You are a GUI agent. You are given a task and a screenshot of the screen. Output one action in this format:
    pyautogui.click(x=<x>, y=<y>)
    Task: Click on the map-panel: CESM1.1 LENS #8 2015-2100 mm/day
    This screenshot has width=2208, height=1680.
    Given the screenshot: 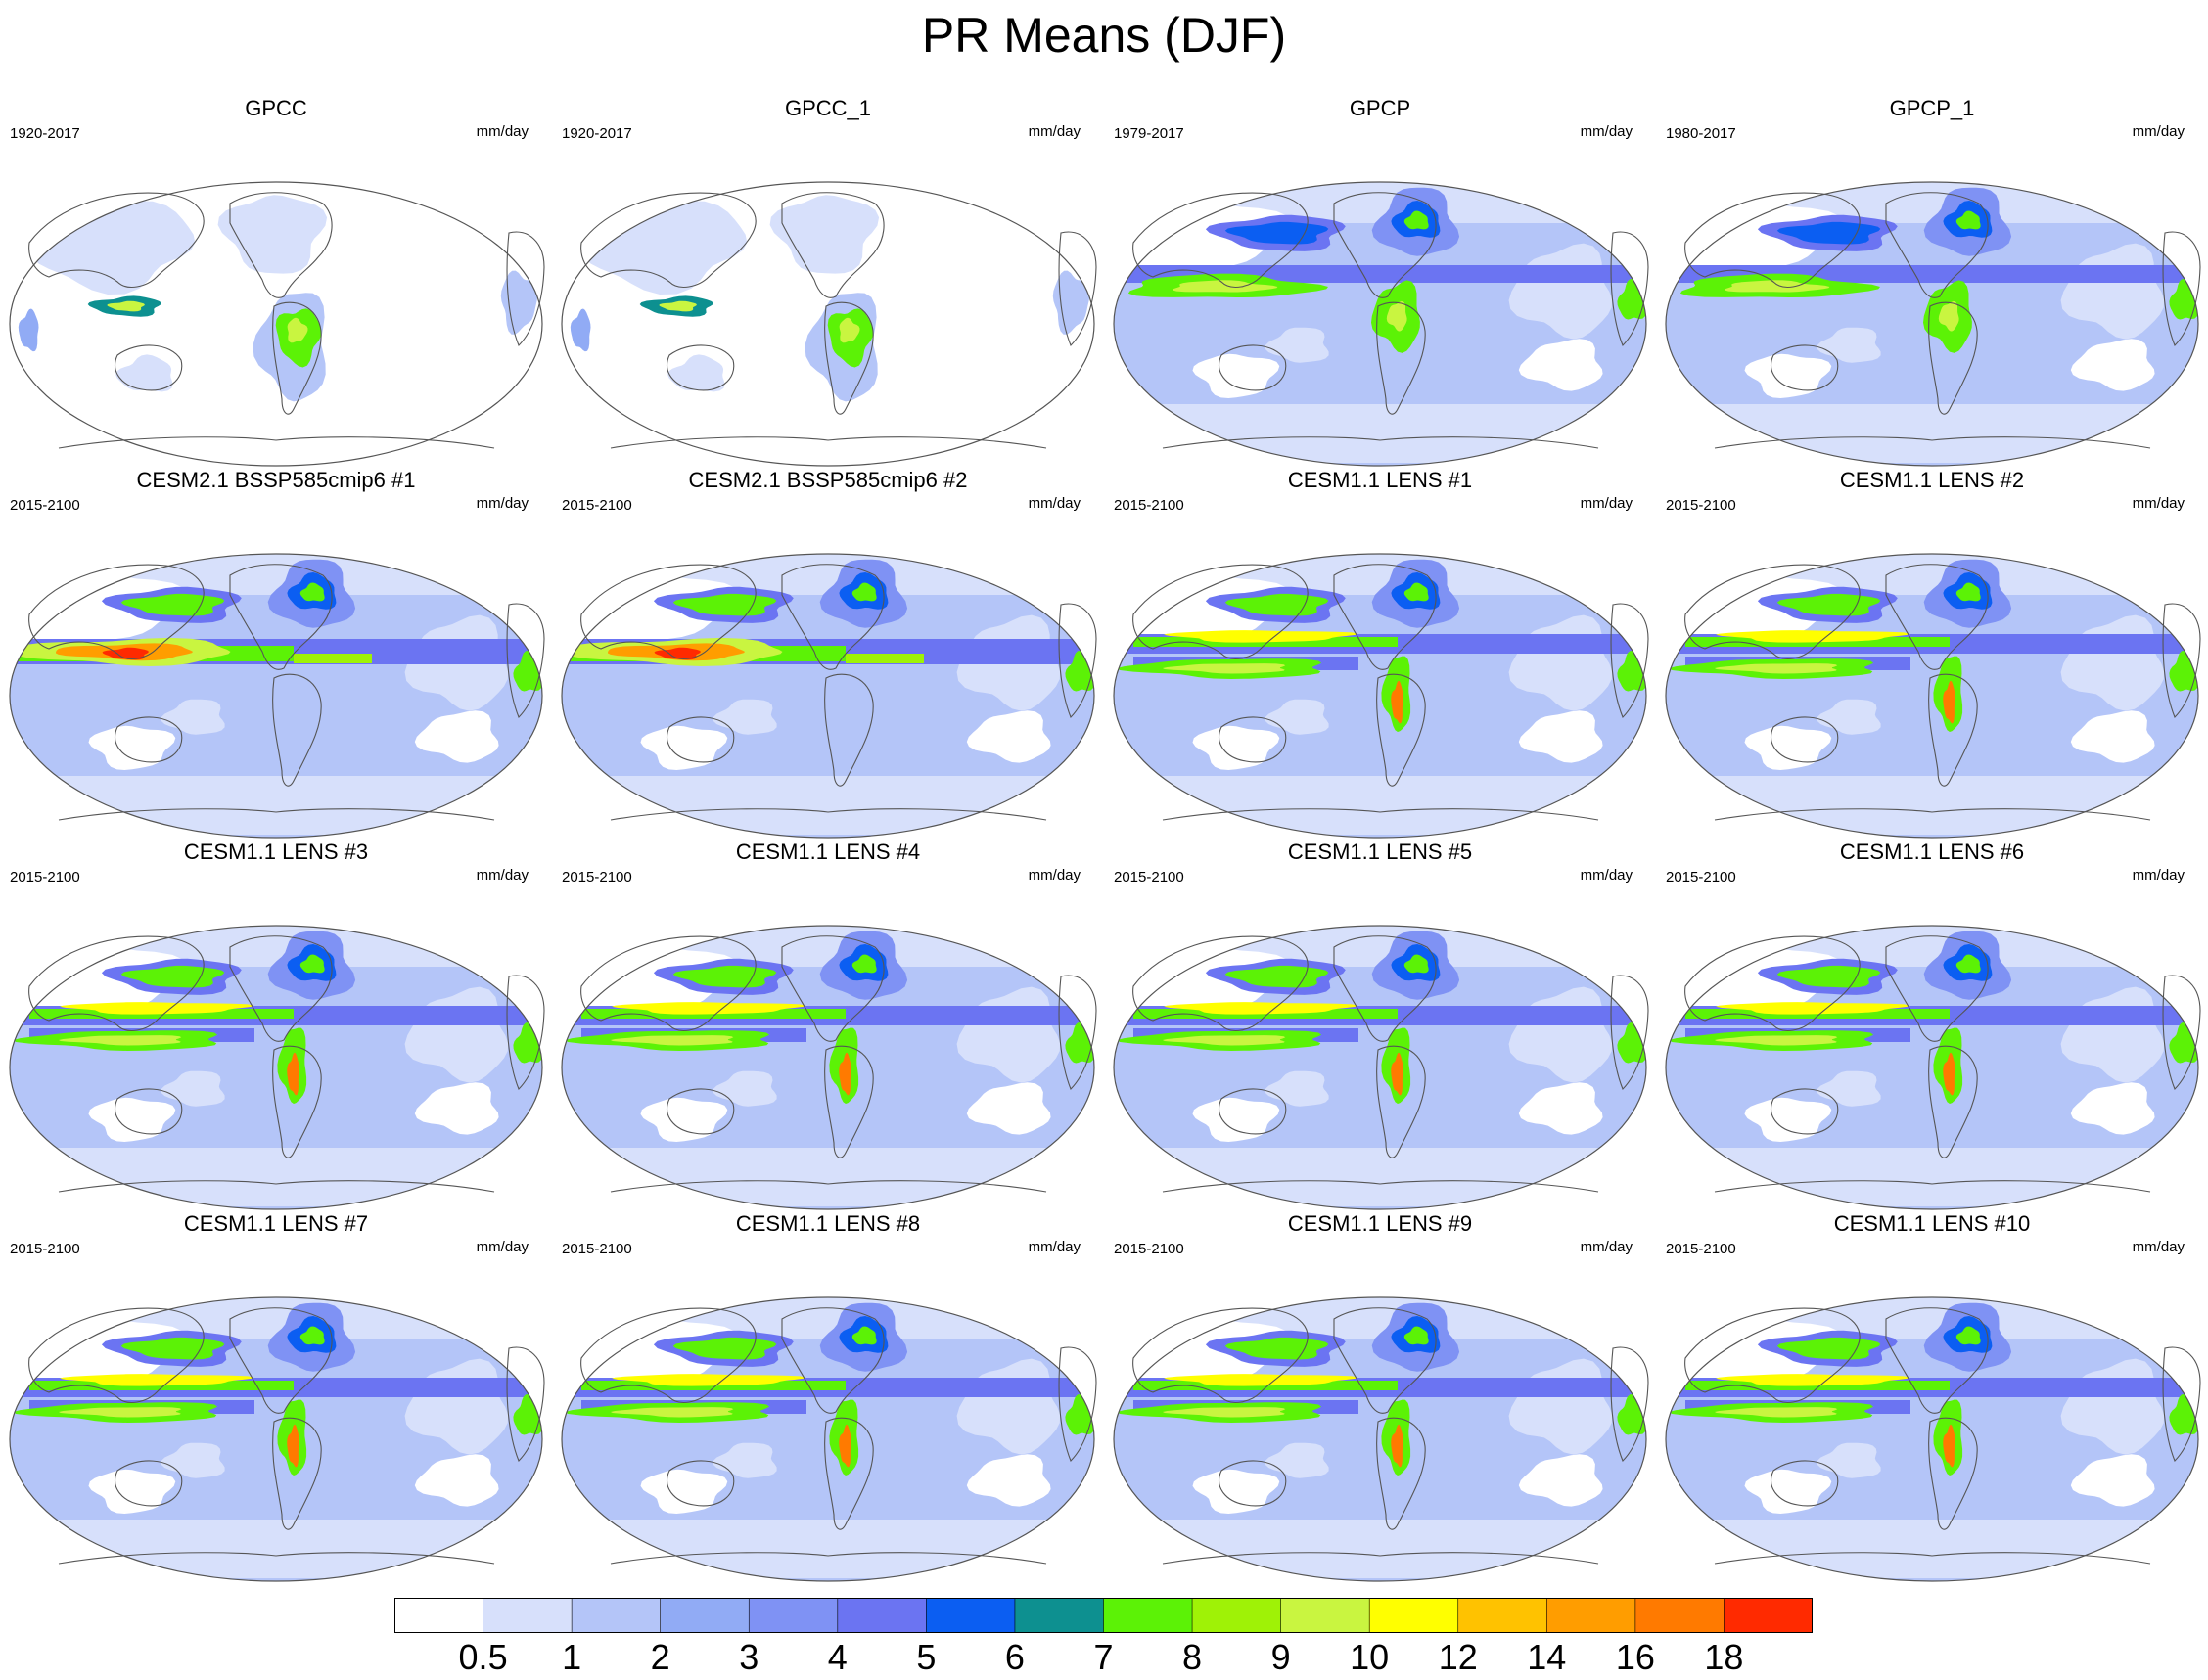 What is the action you would take?
    pyautogui.click(x=828, y=1397)
    